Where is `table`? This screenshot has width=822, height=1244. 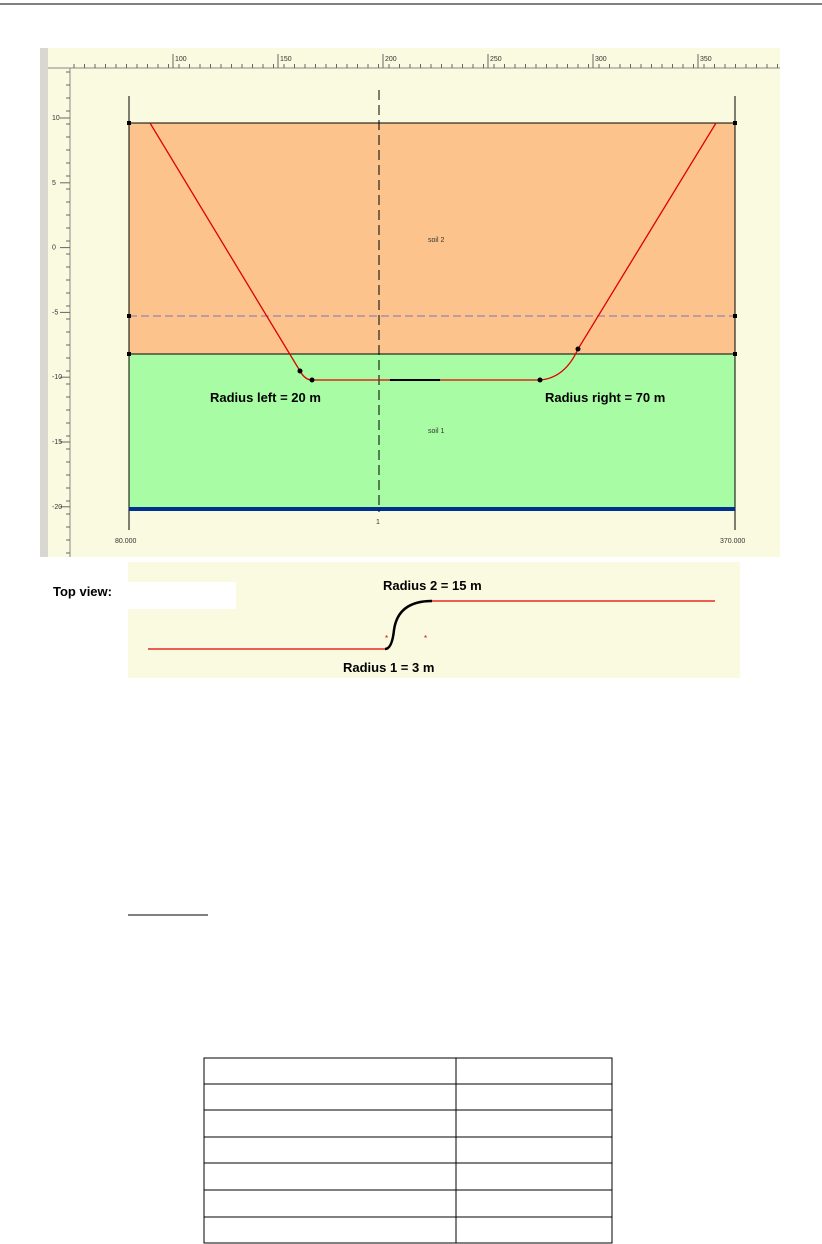
table is located at coordinates (408, 1150).